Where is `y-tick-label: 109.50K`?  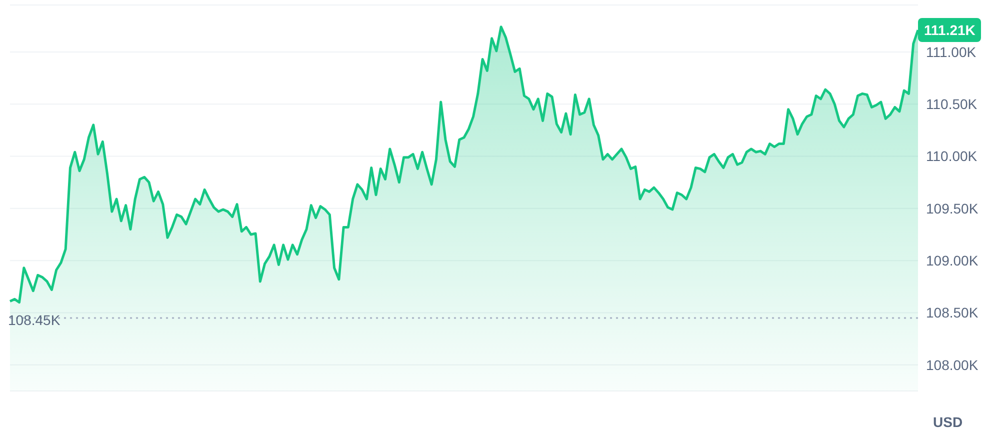
y-tick-label: 109.50K is located at coordinates (952, 208).